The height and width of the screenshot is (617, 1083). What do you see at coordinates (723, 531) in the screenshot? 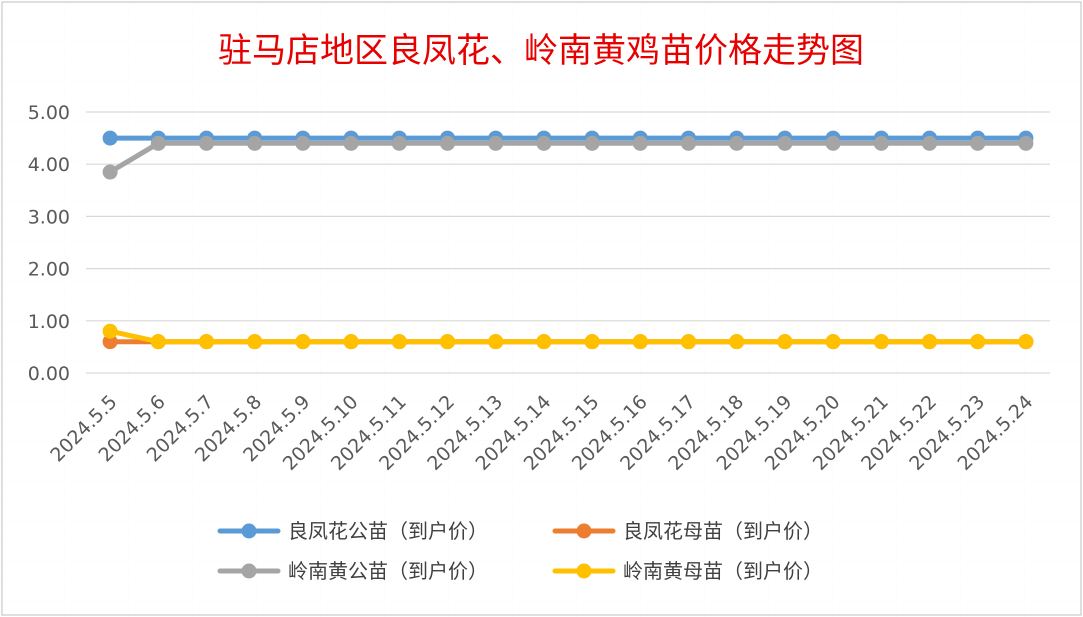
I see `legend-label: 良凤花母苗（到户价）` at bounding box center [723, 531].